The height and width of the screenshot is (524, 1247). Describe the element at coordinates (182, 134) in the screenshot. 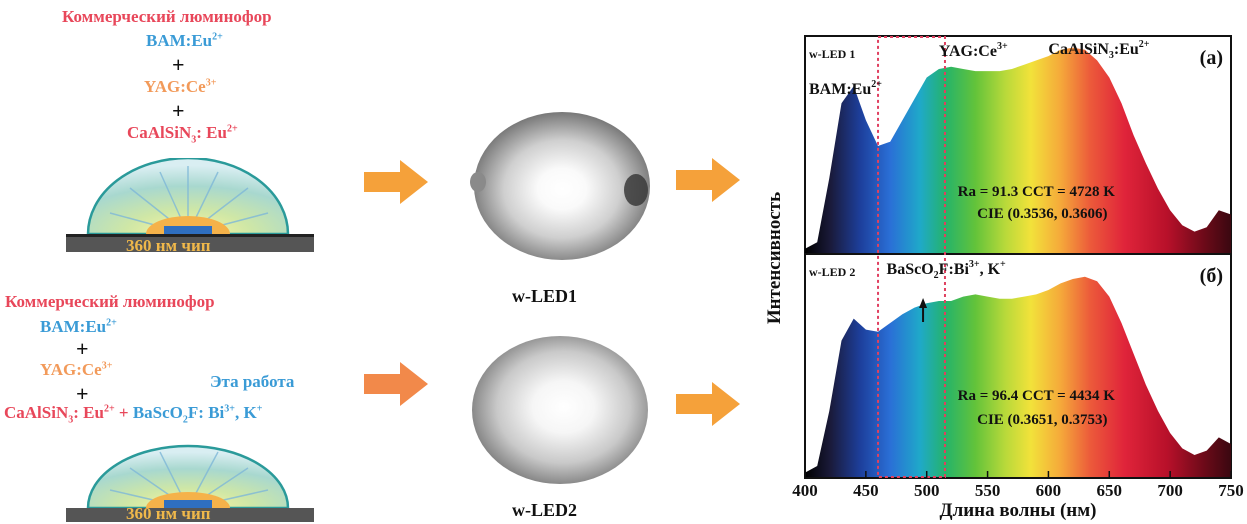

I see `top-casn-label: CaAlSiN3: Eu2+` at that location.